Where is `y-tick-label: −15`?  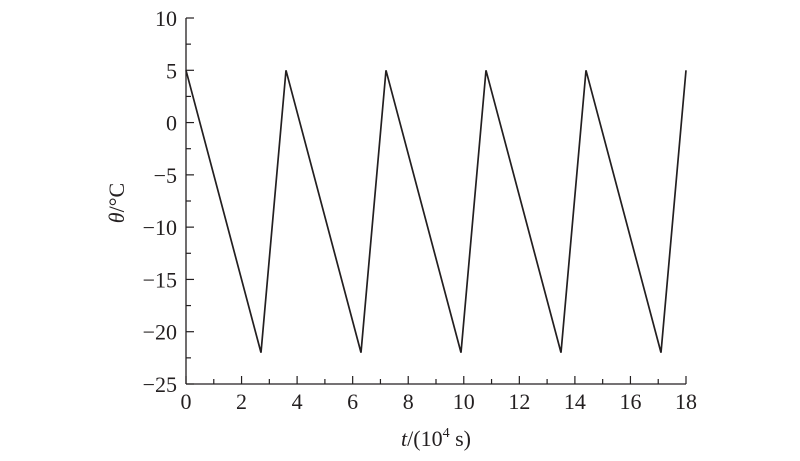 y-tick-label: −15 is located at coordinates (160, 279).